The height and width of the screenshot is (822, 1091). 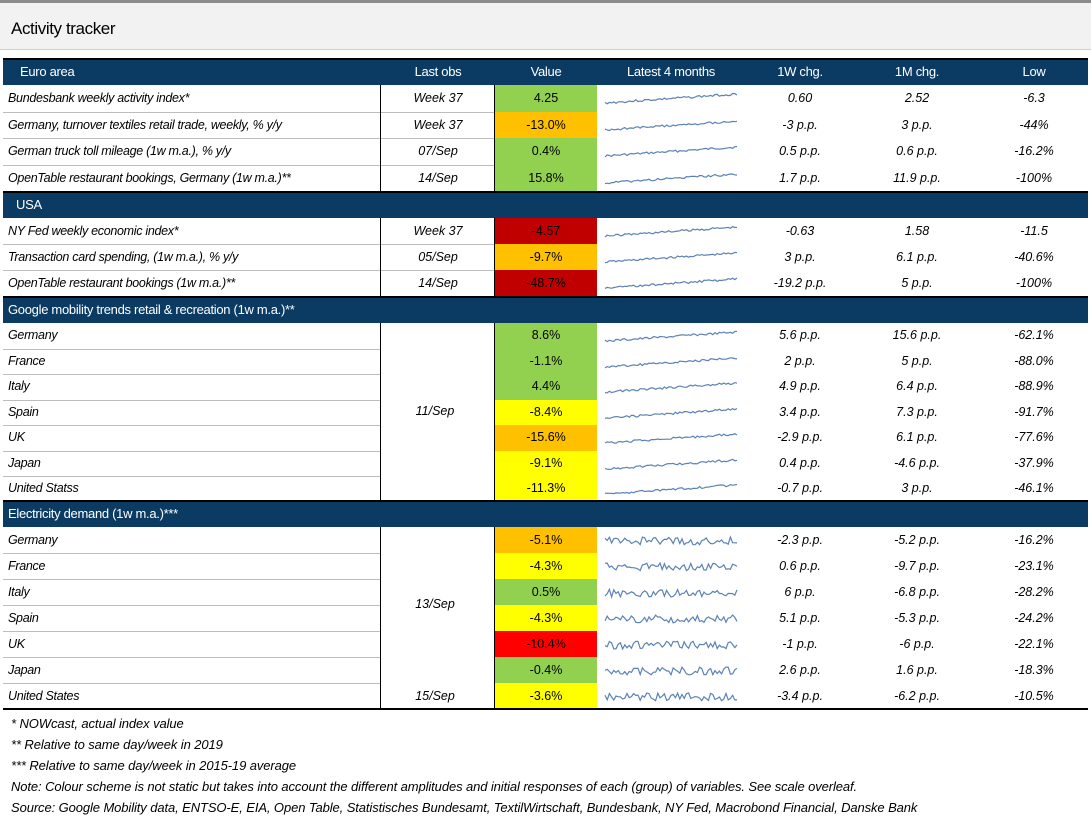 I want to click on top-rule, so click(x=545, y=1).